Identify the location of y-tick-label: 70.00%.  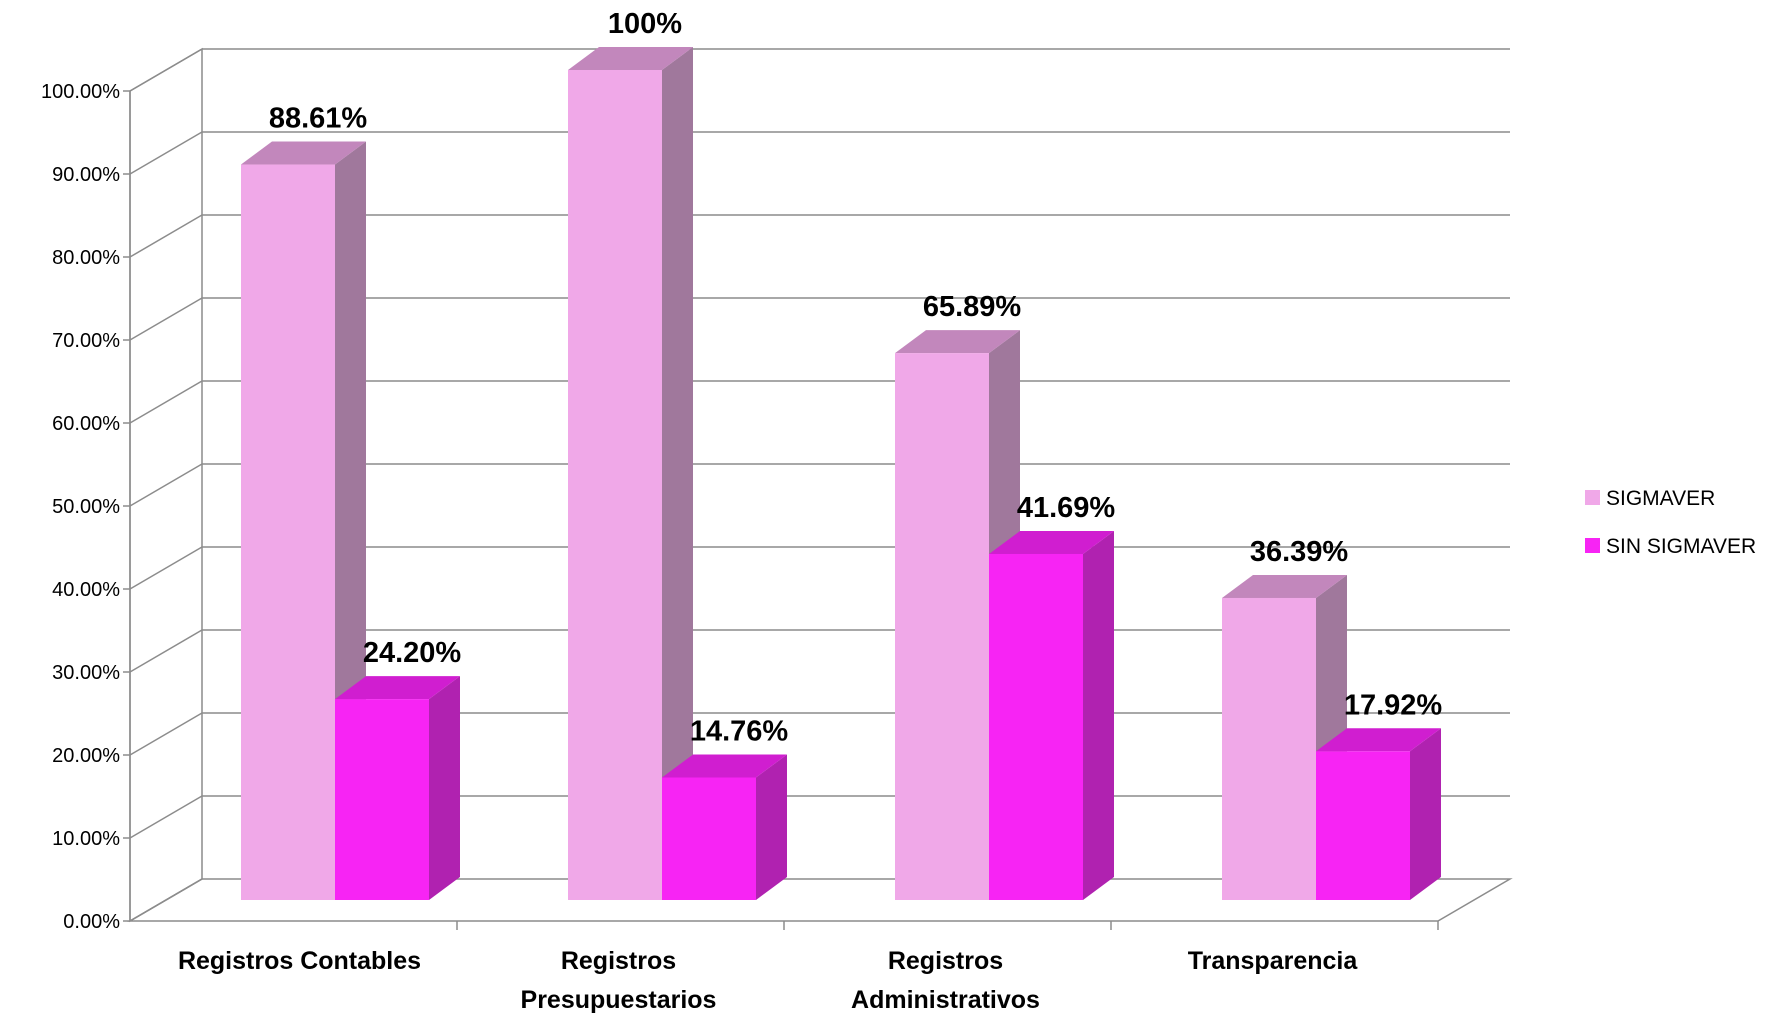
(86, 341).